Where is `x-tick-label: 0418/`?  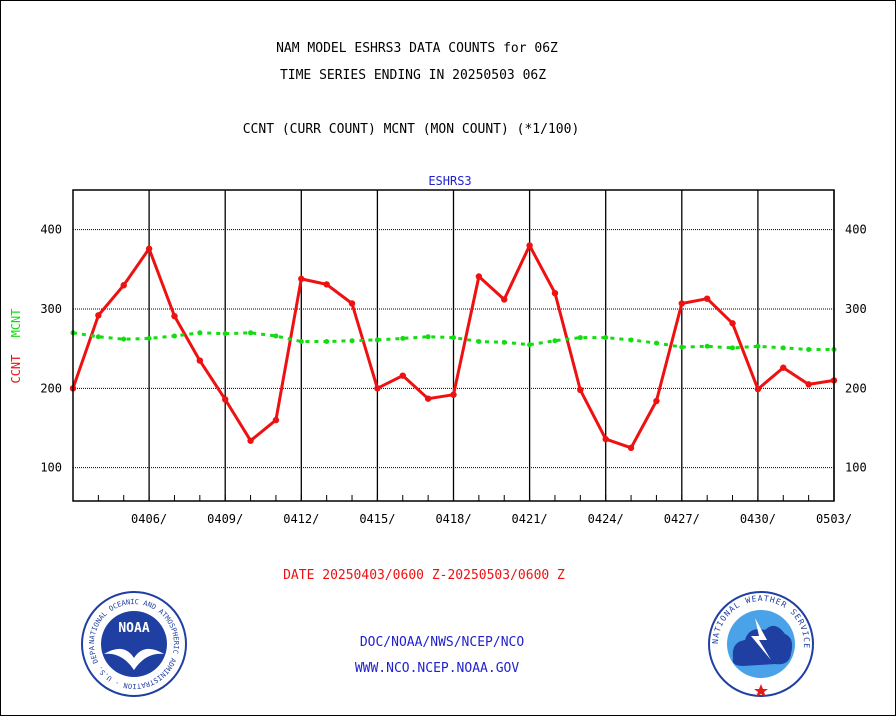 x-tick-label: 0418/ is located at coordinates (453, 519).